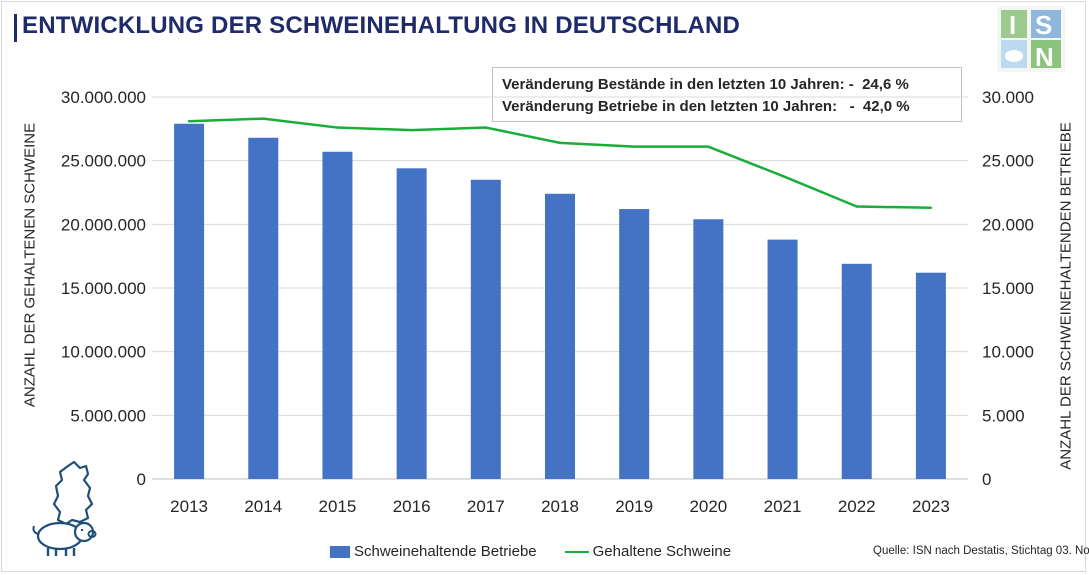 The image size is (1089, 575). I want to click on svg-text: I, so click(1012, 25).